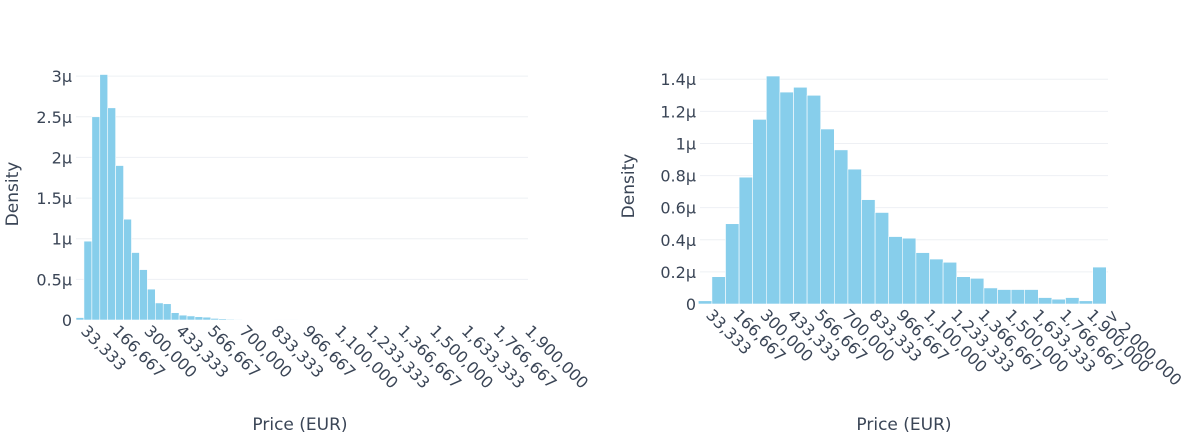 This screenshot has height=440, width=1200. What do you see at coordinates (54, 279) in the screenshot?
I see `y-tick-label: 0.5μ` at bounding box center [54, 279].